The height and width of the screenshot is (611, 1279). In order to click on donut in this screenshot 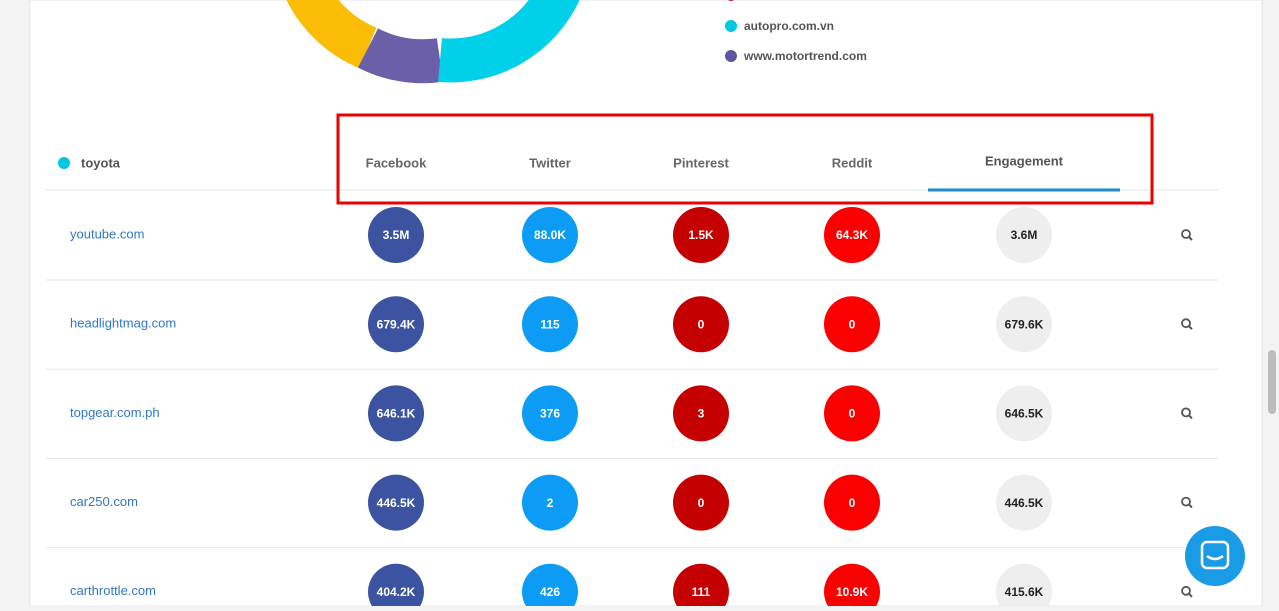, I will do `click(433, 42)`.